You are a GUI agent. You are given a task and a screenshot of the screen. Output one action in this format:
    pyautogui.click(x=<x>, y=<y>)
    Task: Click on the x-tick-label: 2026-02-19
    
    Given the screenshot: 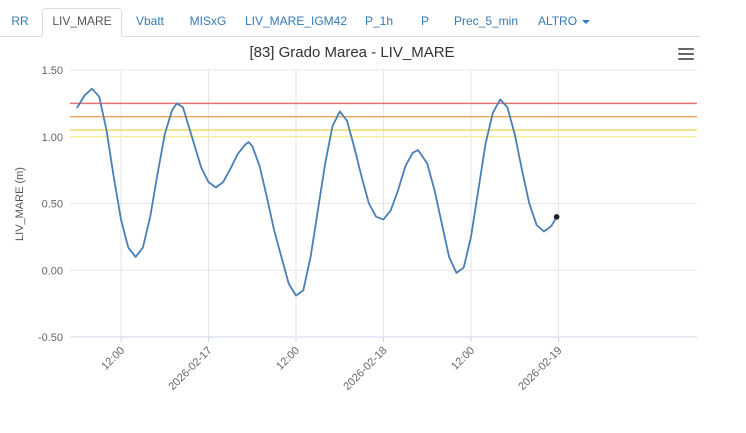 What is the action you would take?
    pyautogui.click(x=540, y=369)
    